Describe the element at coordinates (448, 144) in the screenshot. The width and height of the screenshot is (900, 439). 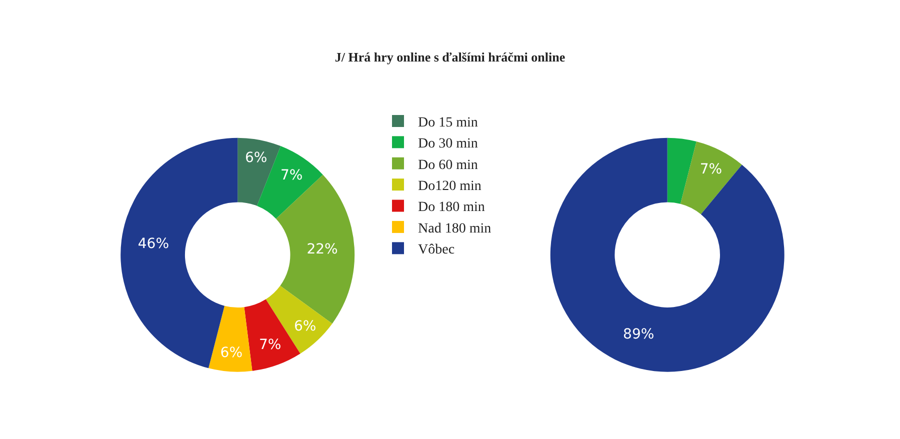
I see `legend-label: Do 30 min` at that location.